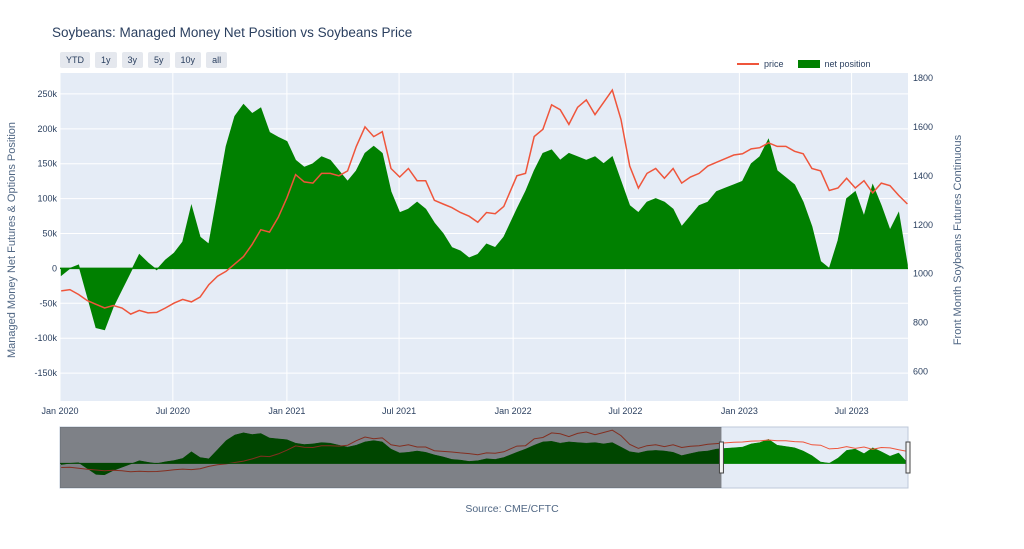  What do you see at coordinates (47, 199) in the screenshot?
I see `y-left-tick-label: 100k` at bounding box center [47, 199].